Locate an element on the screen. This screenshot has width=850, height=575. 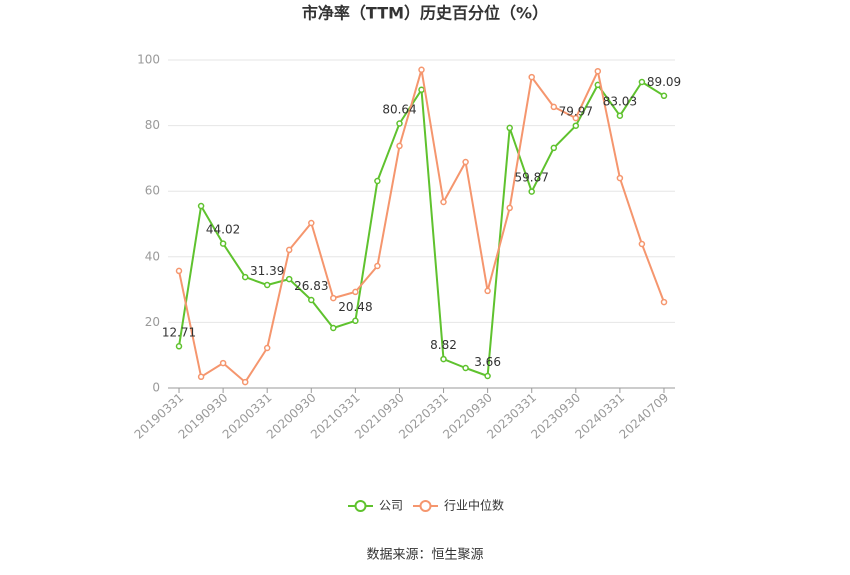
company-data-label: 31.39 is located at coordinates (267, 271).